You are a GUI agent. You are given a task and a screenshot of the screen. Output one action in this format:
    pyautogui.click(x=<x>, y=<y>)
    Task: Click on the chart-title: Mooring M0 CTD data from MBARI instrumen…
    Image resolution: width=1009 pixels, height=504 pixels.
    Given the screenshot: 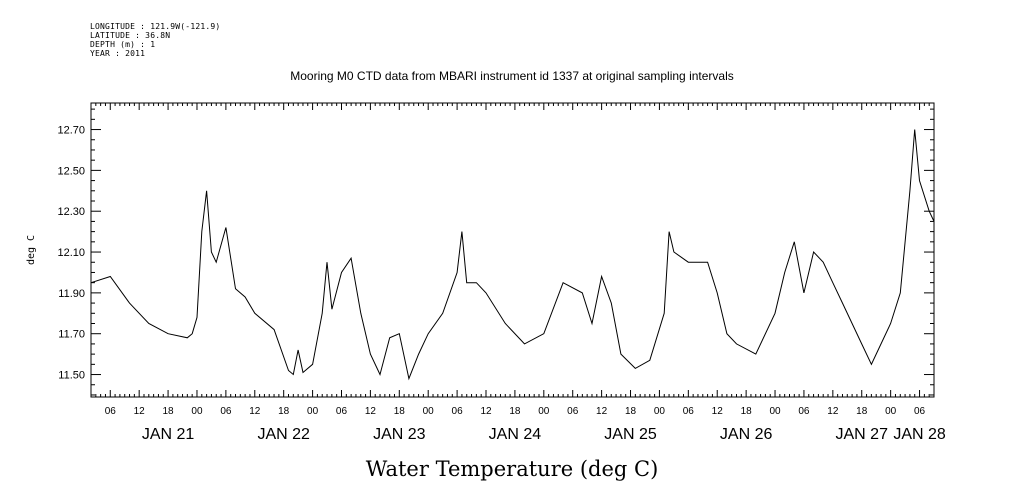 What is the action you would take?
    pyautogui.click(x=512, y=76)
    